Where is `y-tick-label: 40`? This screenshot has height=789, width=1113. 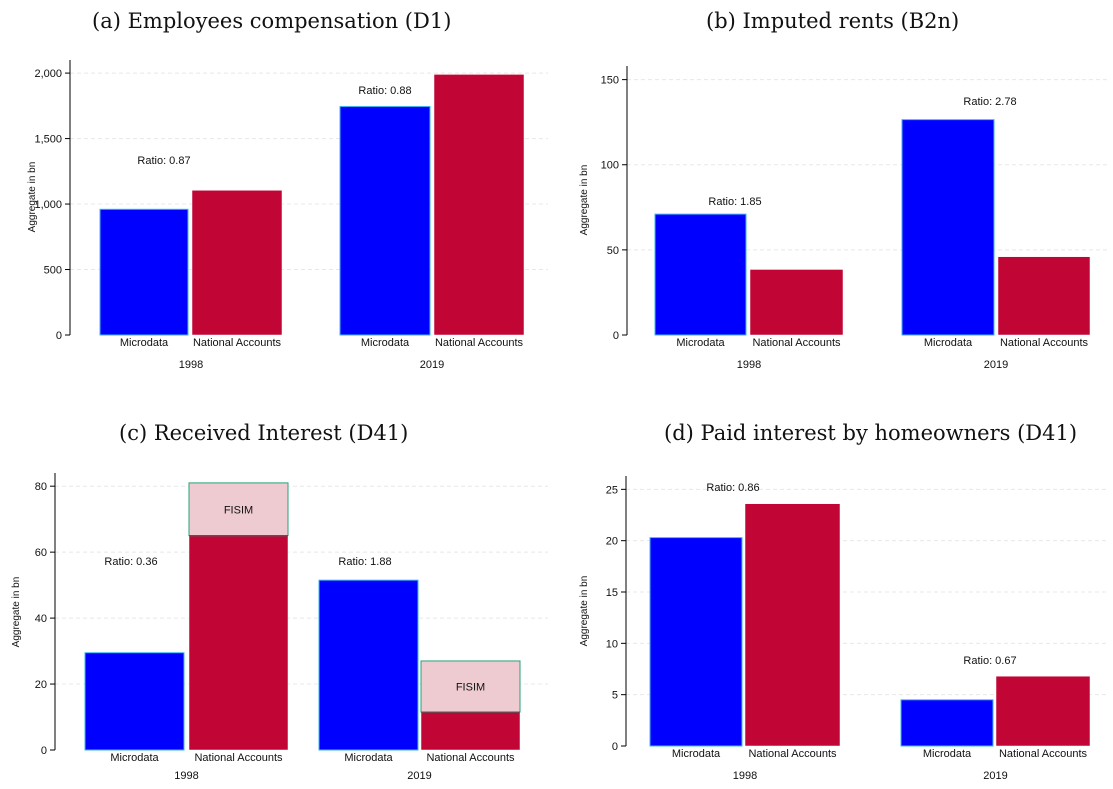 y-tick-label: 40 is located at coordinates (41, 619).